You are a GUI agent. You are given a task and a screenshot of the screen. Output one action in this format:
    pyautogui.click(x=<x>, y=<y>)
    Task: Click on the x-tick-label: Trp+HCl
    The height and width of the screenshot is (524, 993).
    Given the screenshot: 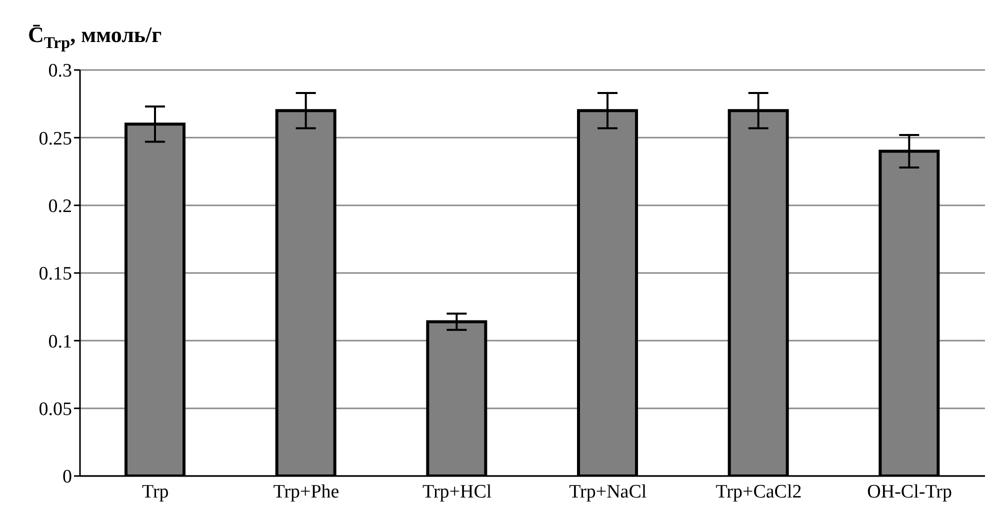 What is the action you would take?
    pyautogui.click(x=457, y=491)
    